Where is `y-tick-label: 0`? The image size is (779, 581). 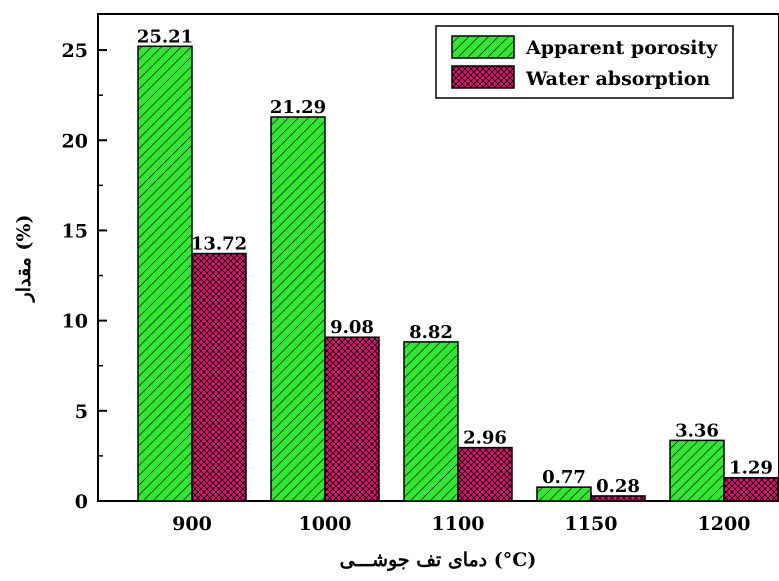
y-tick-label: 0 is located at coordinates (81, 502).